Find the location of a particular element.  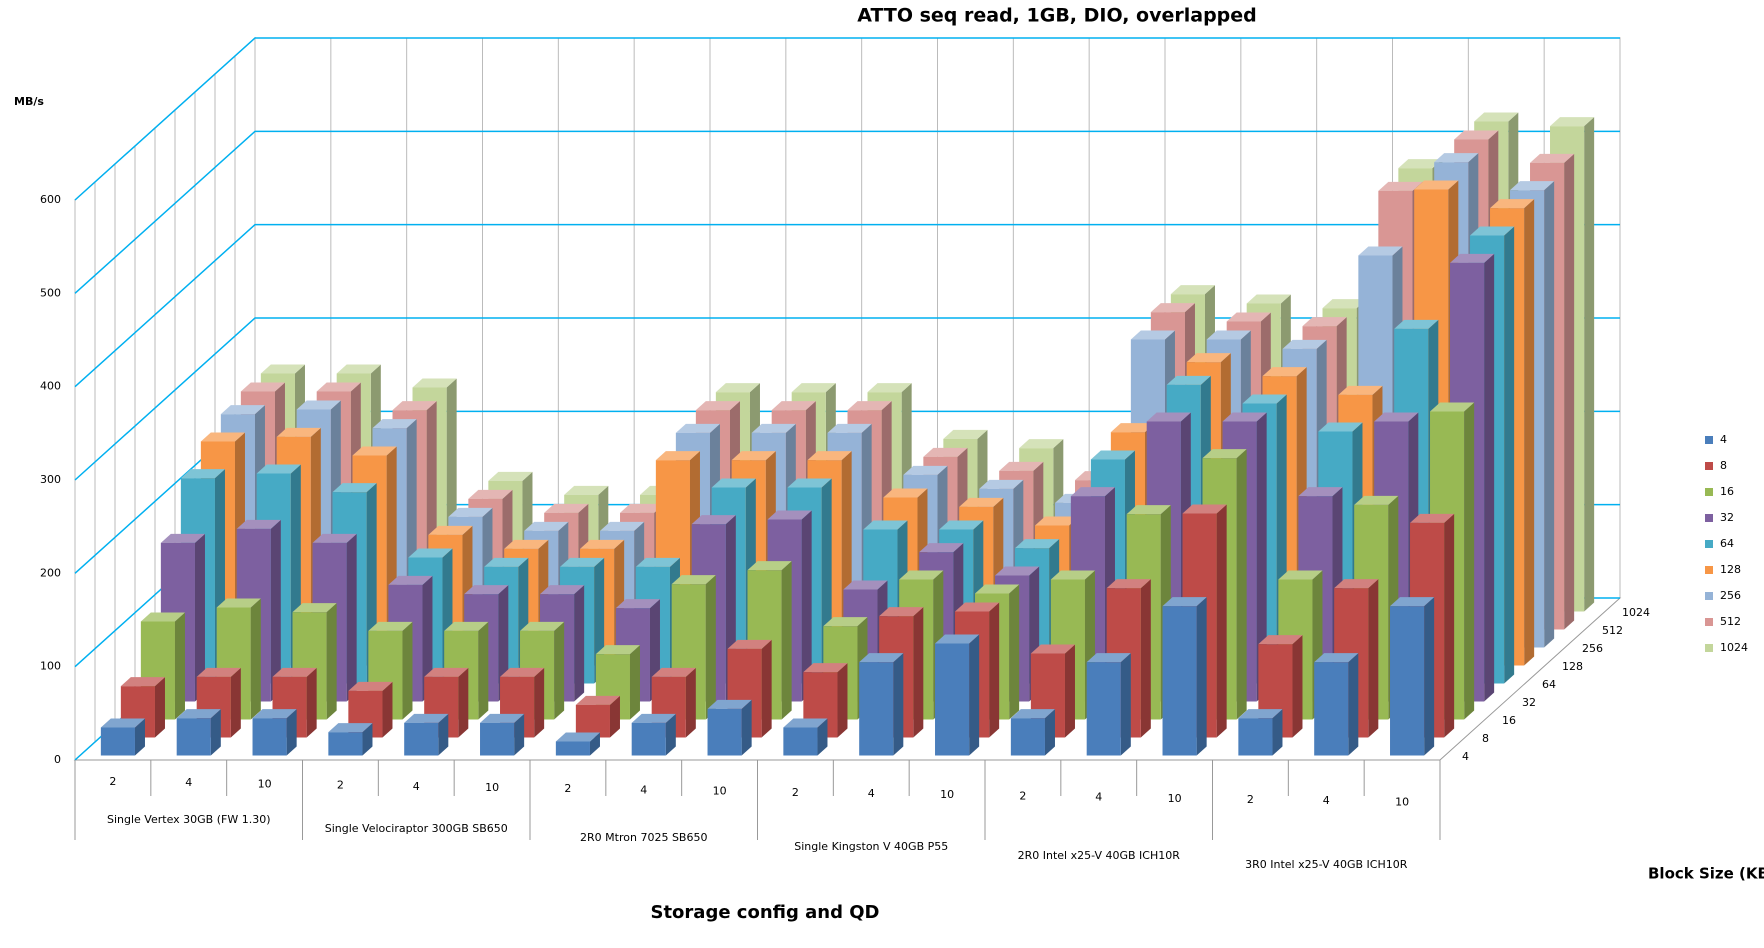

z-tick-label: 8 is located at coordinates (1485, 738).